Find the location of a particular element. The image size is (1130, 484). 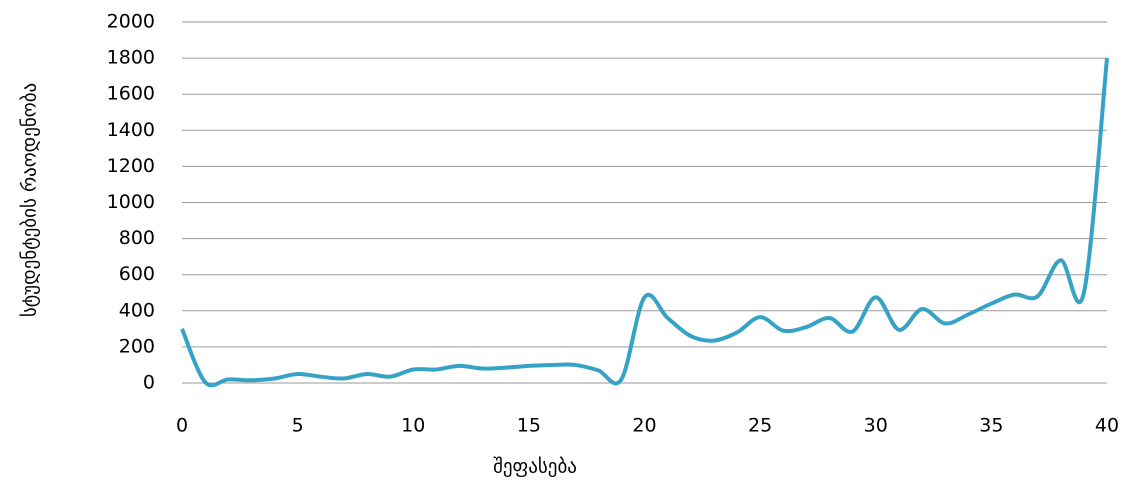

y-tick-label: 800 is located at coordinates (137, 238).